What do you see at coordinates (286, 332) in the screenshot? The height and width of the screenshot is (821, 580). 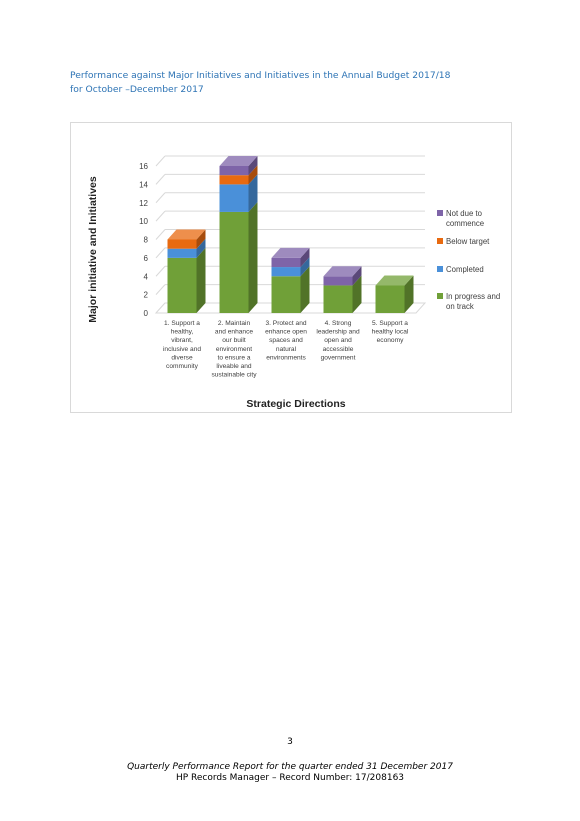 I see `category-label: enhance open` at bounding box center [286, 332].